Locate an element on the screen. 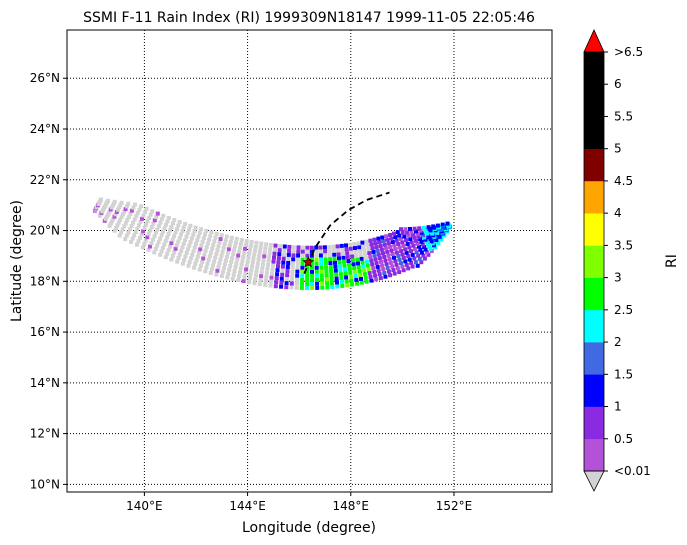 The height and width of the screenshot is (545, 687). y-tick-label: 10°N is located at coordinates (45, 484).